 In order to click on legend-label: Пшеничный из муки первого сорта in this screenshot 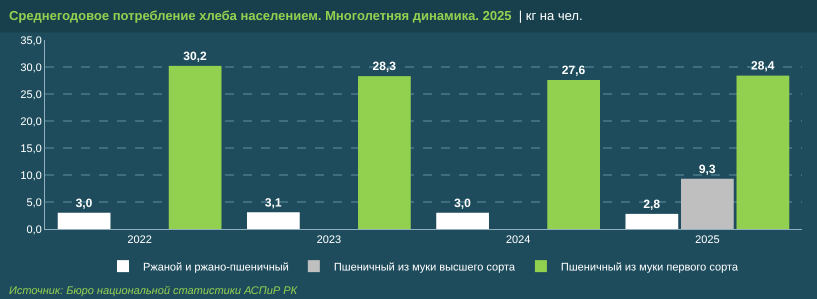, I will do `click(649, 267)`.